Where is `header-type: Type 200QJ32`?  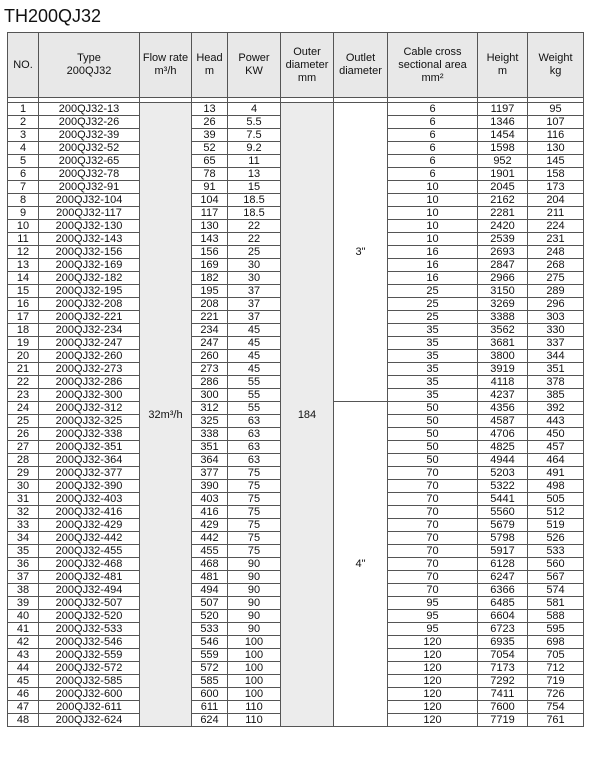
header-type: Type 200QJ32 is located at coordinates (89, 65).